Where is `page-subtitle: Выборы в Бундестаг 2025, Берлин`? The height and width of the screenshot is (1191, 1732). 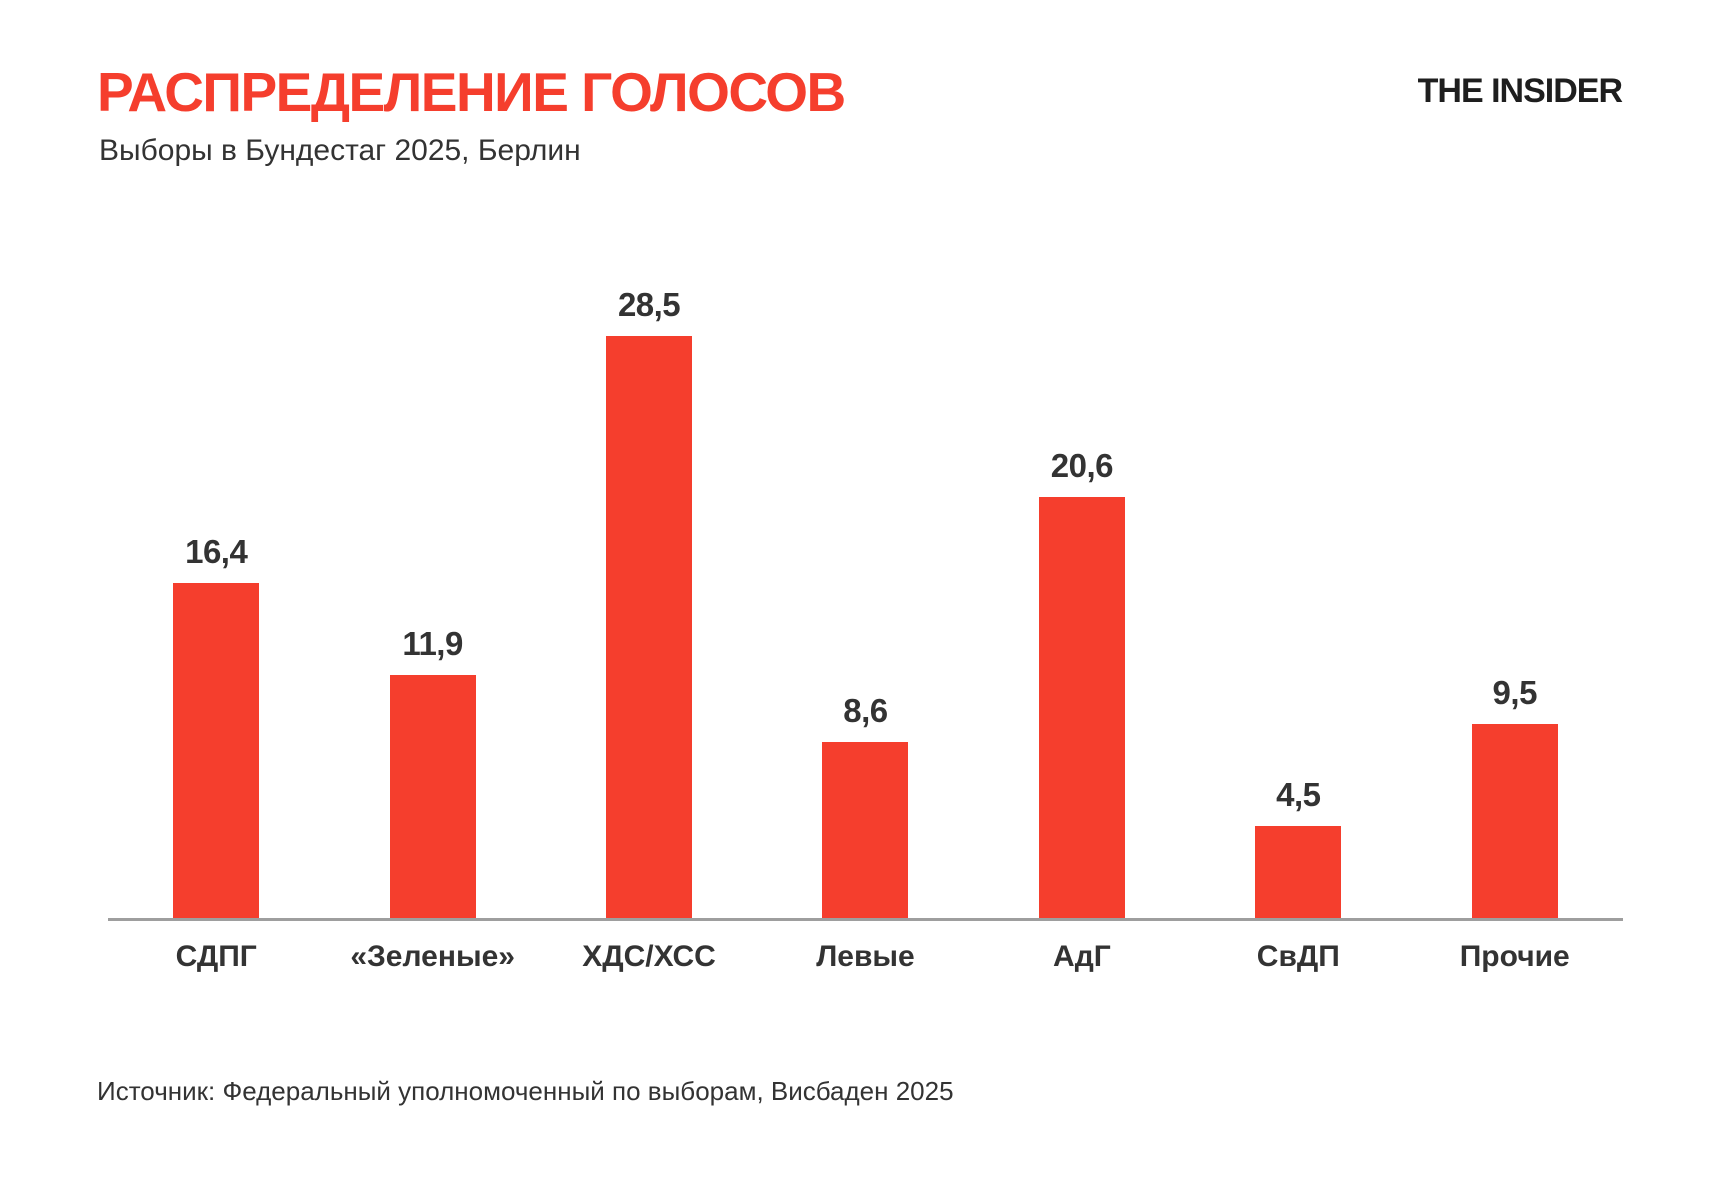
page-subtitle: Выборы в Бундестаг 2025, Берлин is located at coordinates (340, 150).